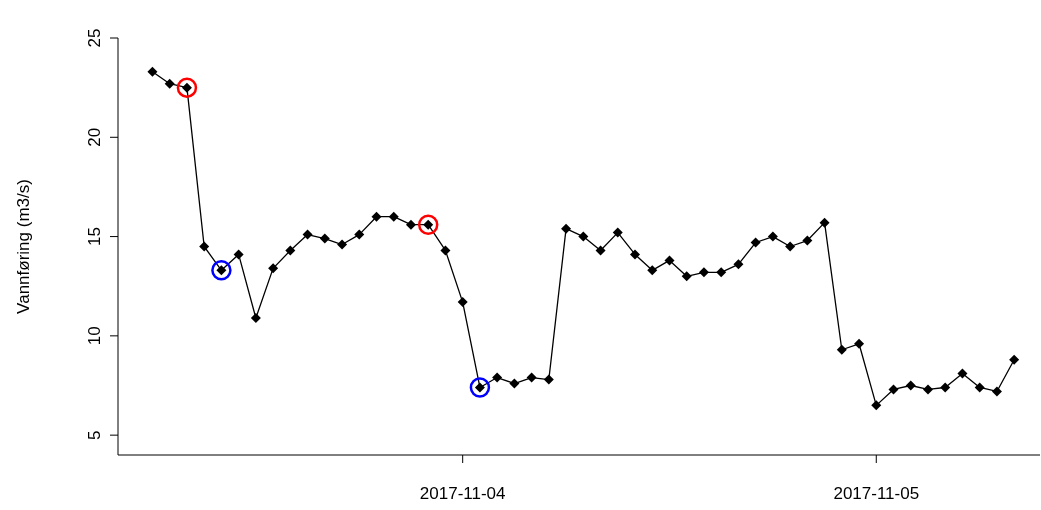  I want to click on y-axis-title: Vannføring (m3/s), so click(24, 246).